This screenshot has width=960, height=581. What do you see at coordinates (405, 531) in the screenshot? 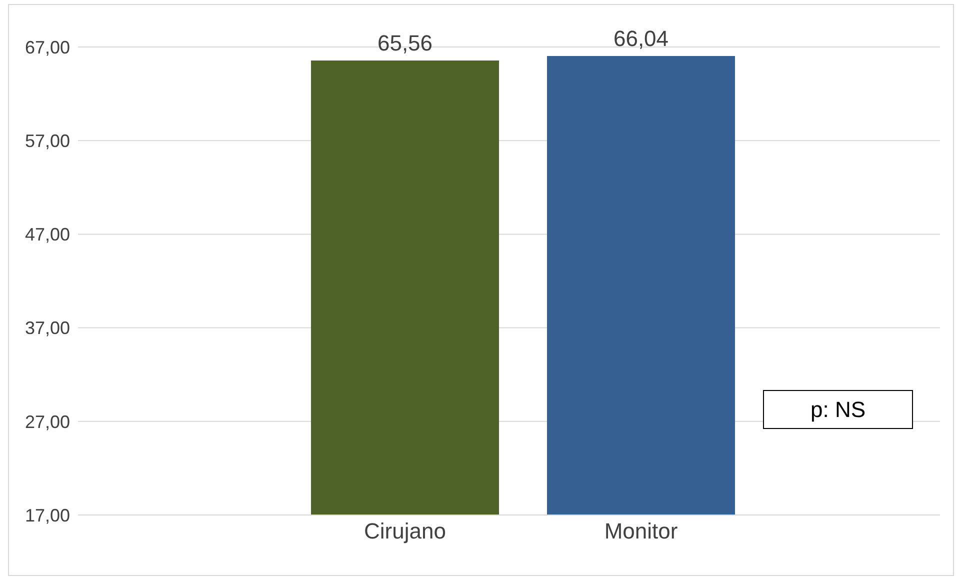
I see `x-tick-label: Cirujano` at bounding box center [405, 531].